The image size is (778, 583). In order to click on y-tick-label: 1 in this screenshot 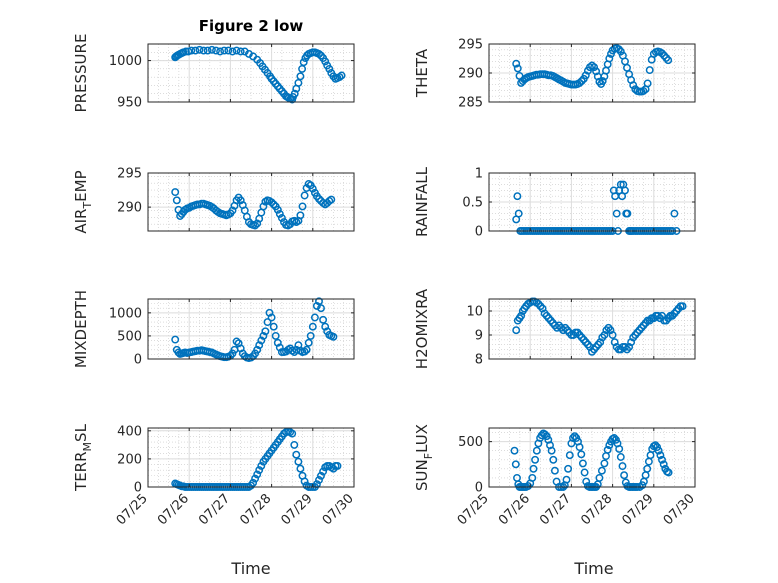, I will do `click(479, 174)`.